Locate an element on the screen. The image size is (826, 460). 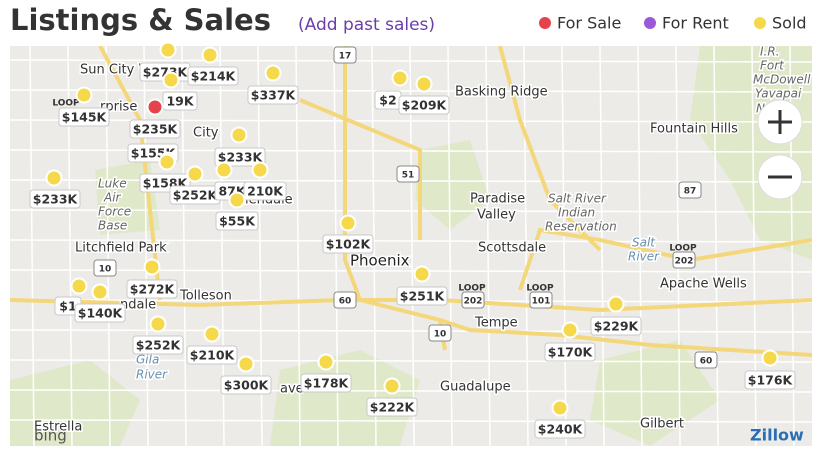
place-label: Force is located at coordinates (114, 212).